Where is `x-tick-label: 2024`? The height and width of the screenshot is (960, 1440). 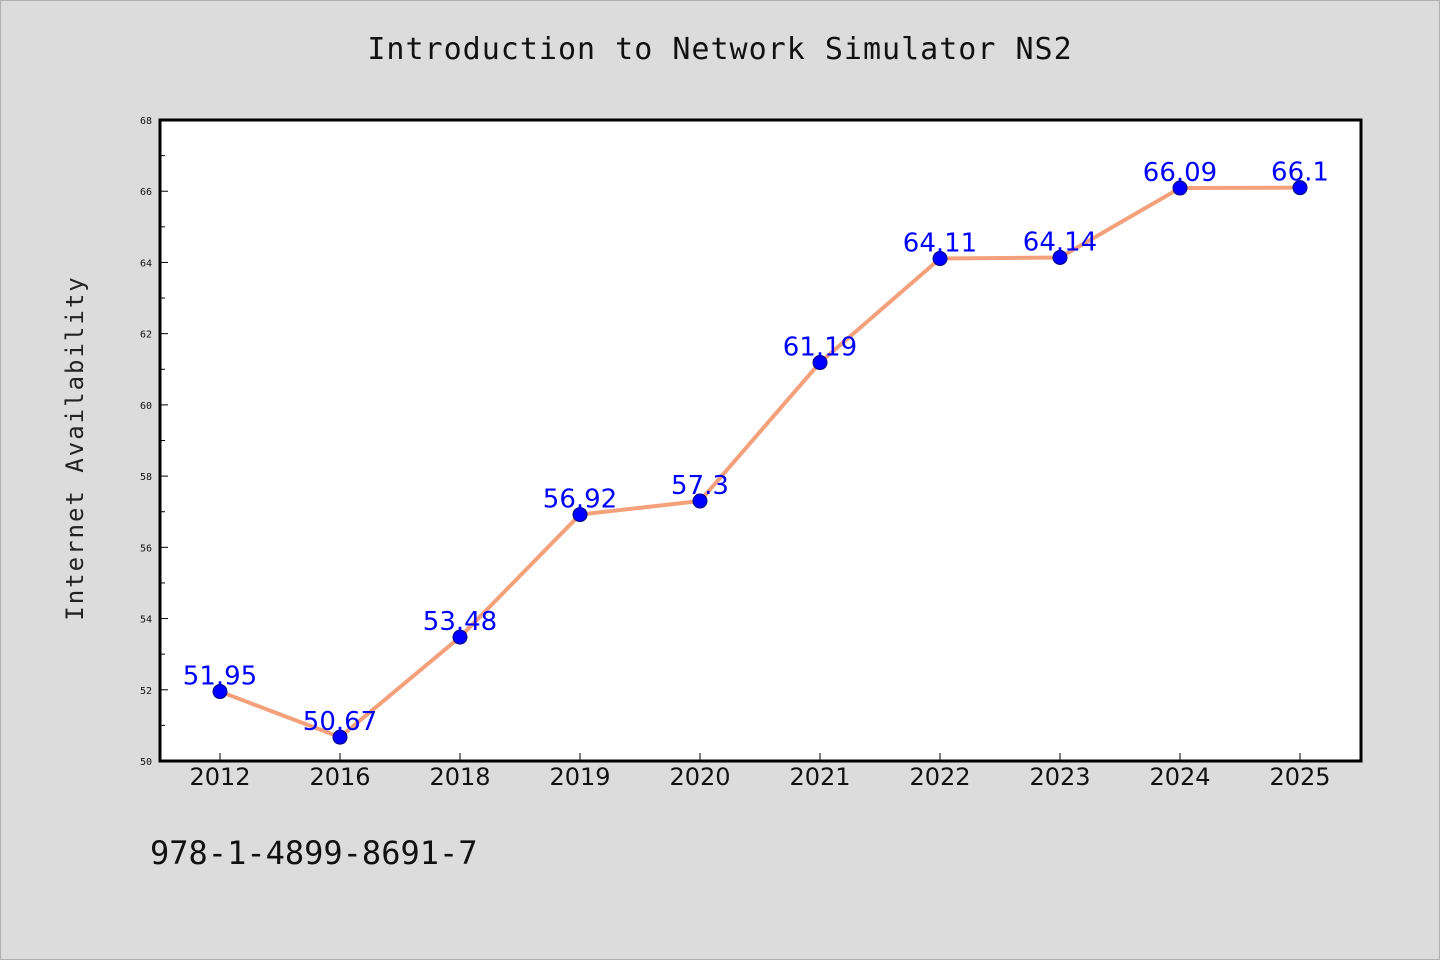 x-tick-label: 2024 is located at coordinates (1179, 777).